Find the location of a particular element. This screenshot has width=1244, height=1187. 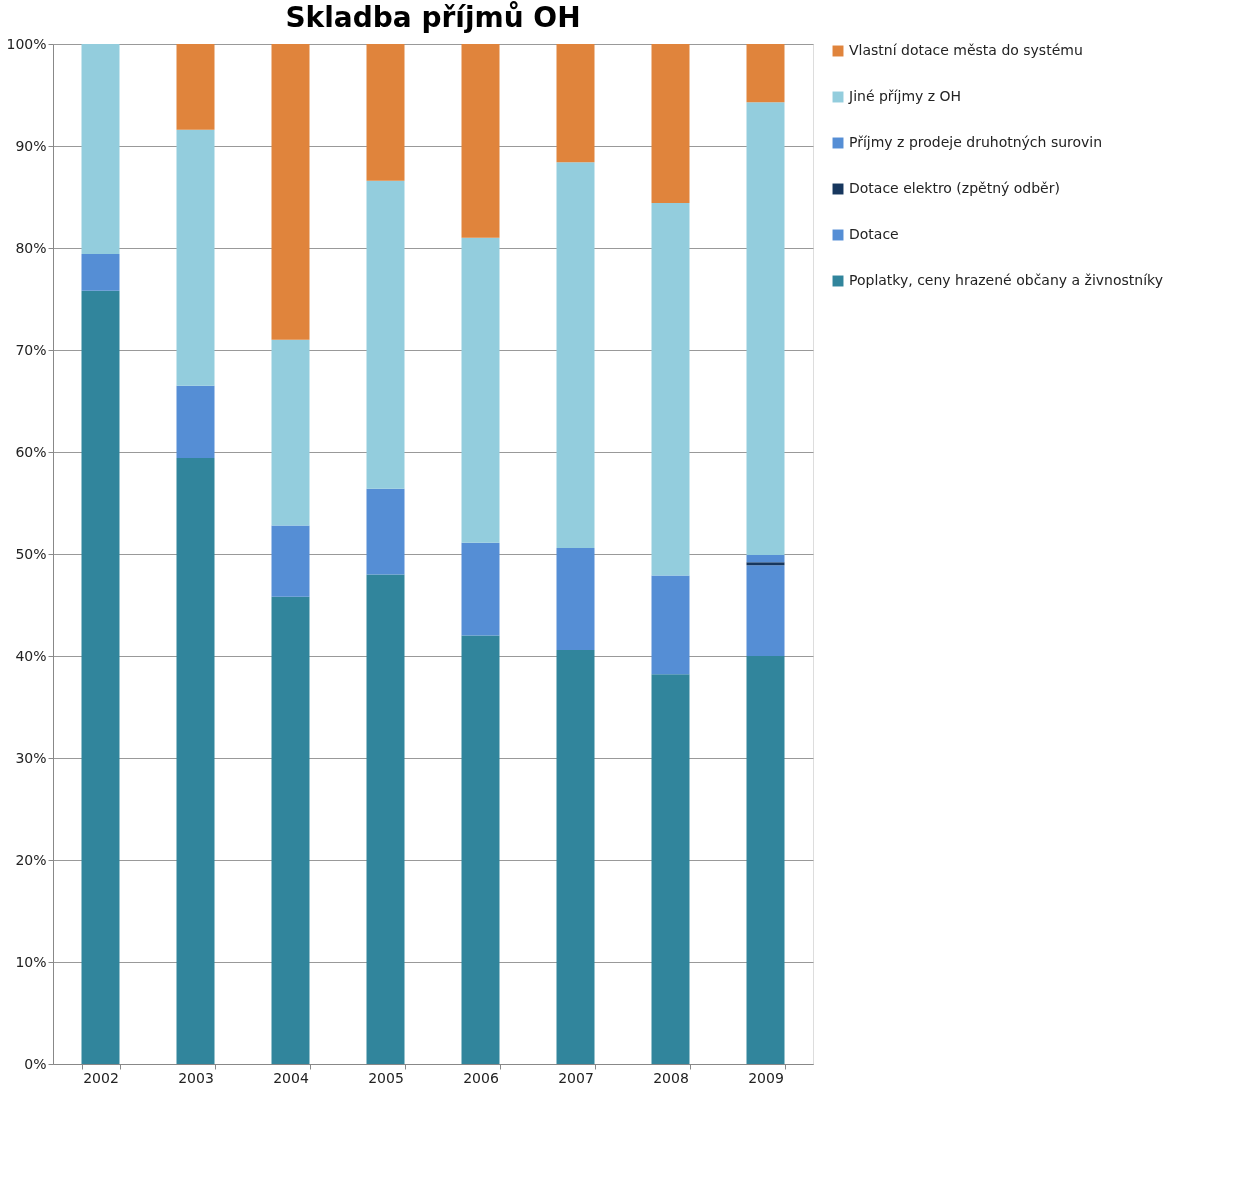

legend-label: Poplatky, ceny hrazené občany a živnostníky is located at coordinates (1006, 280).